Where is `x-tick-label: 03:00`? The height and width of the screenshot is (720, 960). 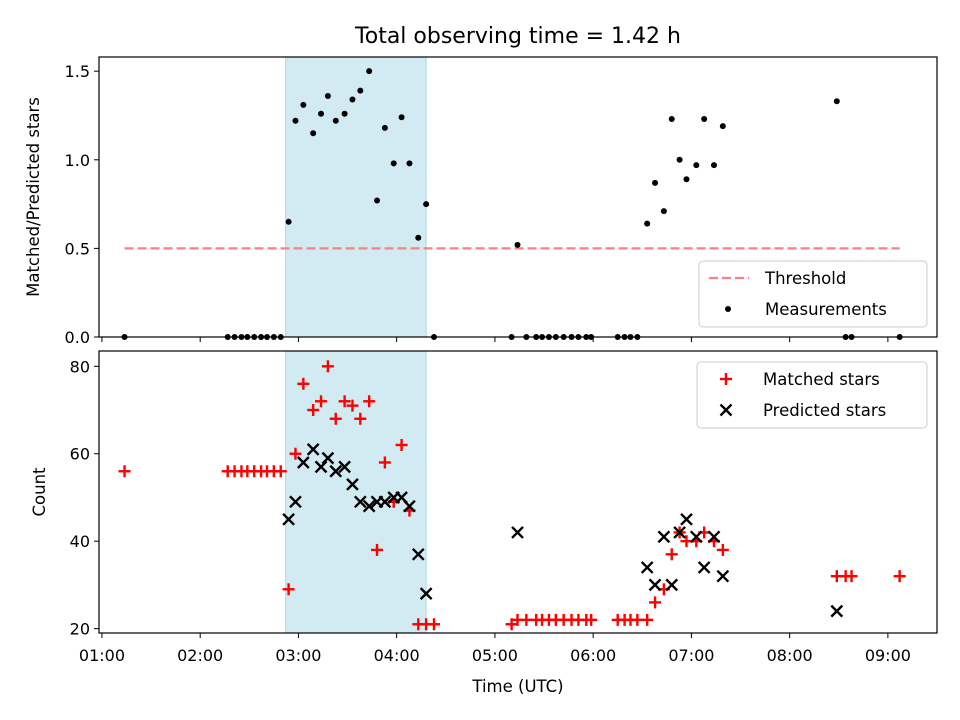 x-tick-label: 03:00 is located at coordinates (298, 655).